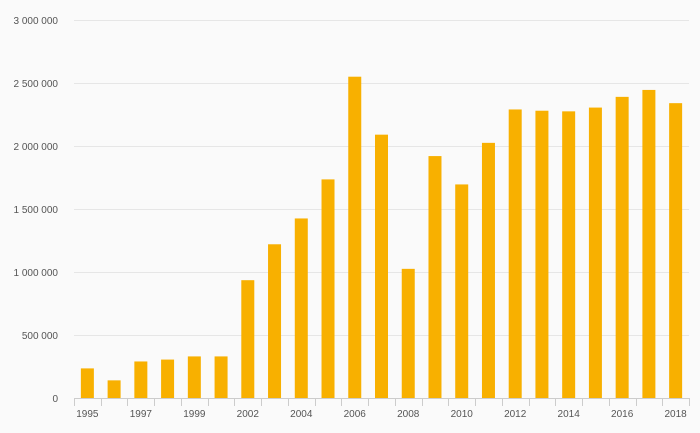 Image resolution: width=700 pixels, height=433 pixels. I want to click on bar-2016, so click(622, 247).